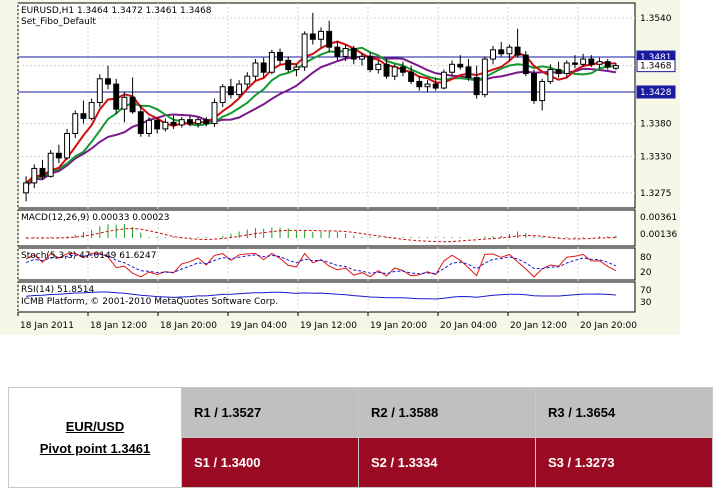  What do you see at coordinates (646, 258) in the screenshot?
I see `stoch-tick-label: 80` at bounding box center [646, 258].